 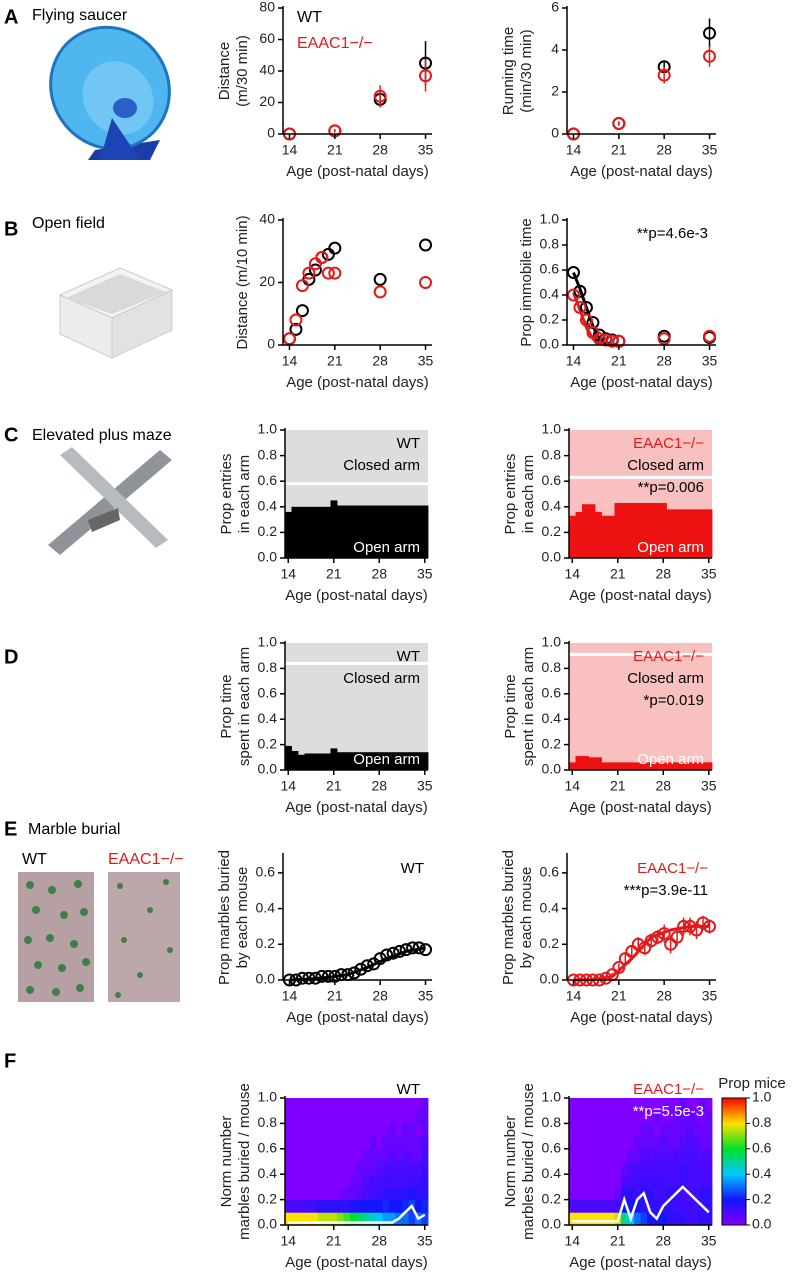 What do you see at coordinates (762, 1122) in the screenshot?
I see `colorbar-tick-label: 0.8` at bounding box center [762, 1122].